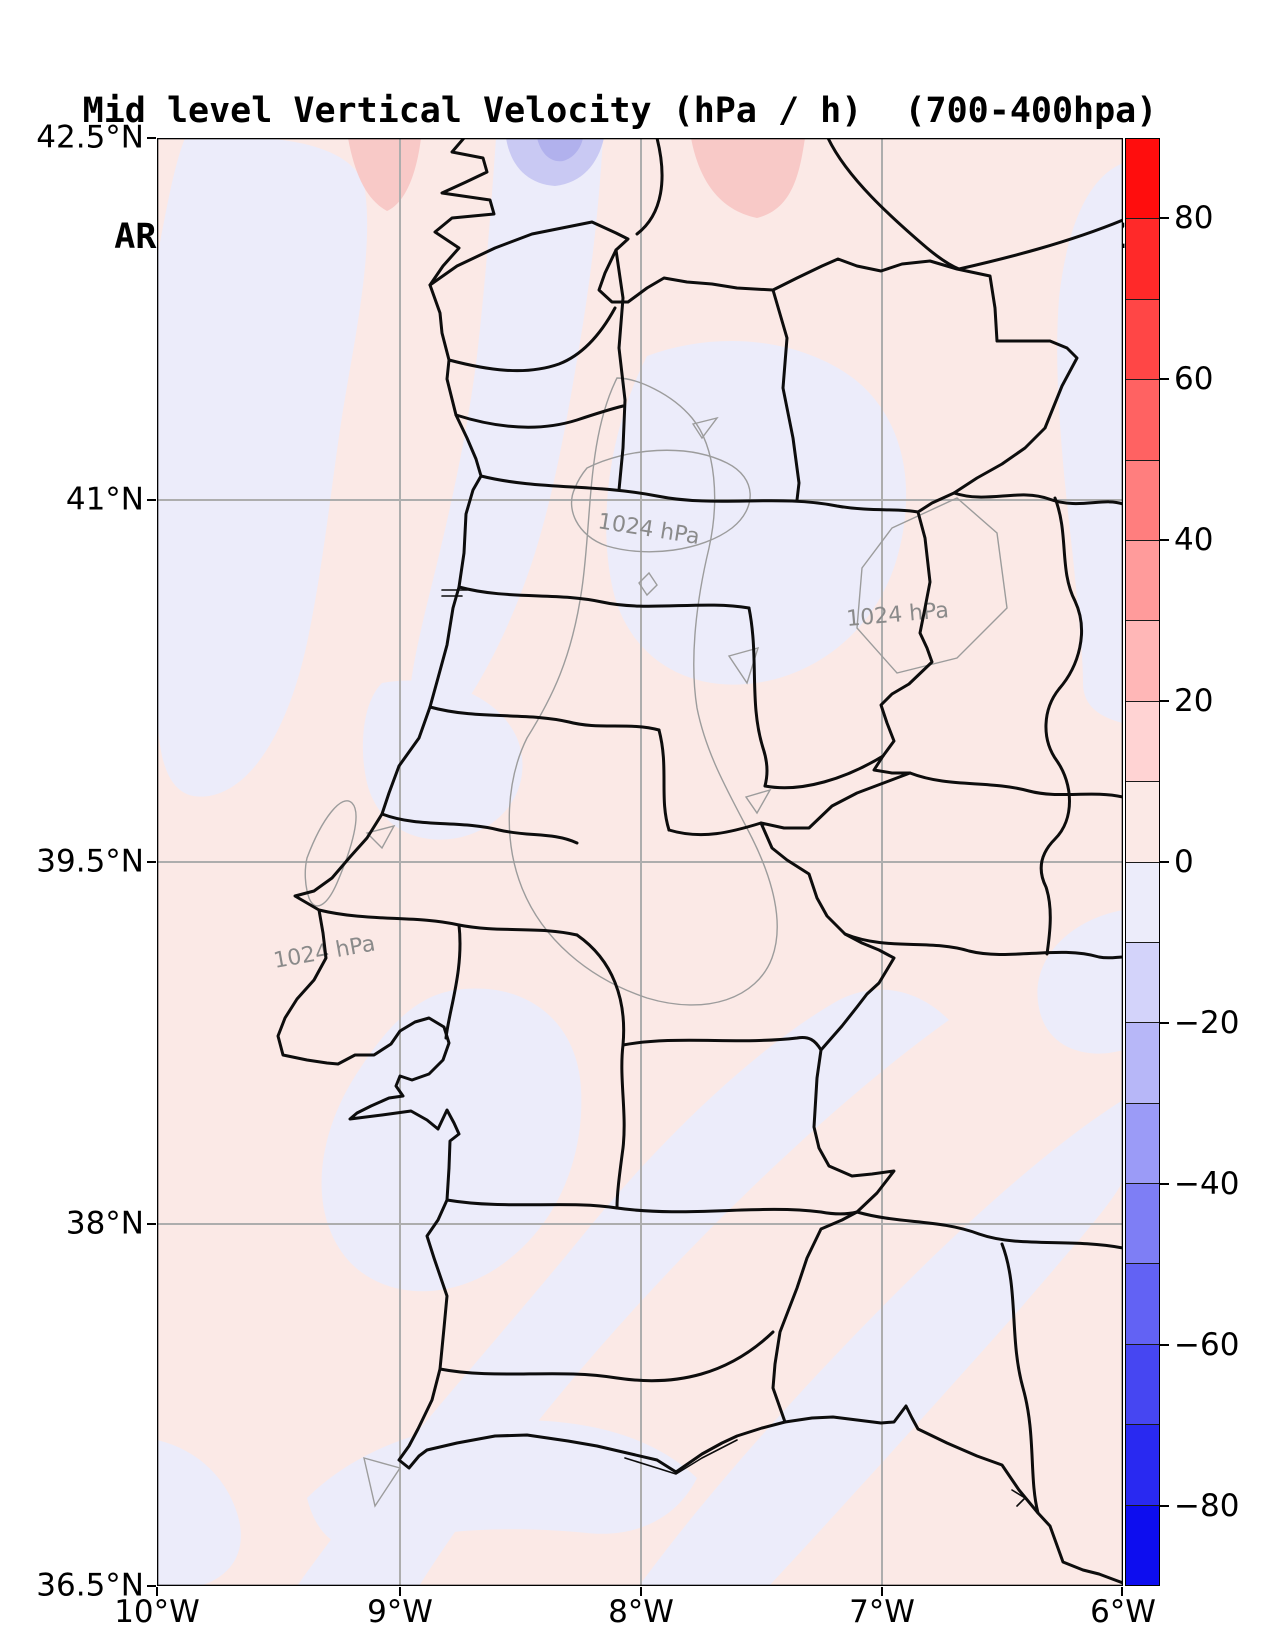  I want to click on colorbar-label-neg20: −20, so click(1207, 1023).